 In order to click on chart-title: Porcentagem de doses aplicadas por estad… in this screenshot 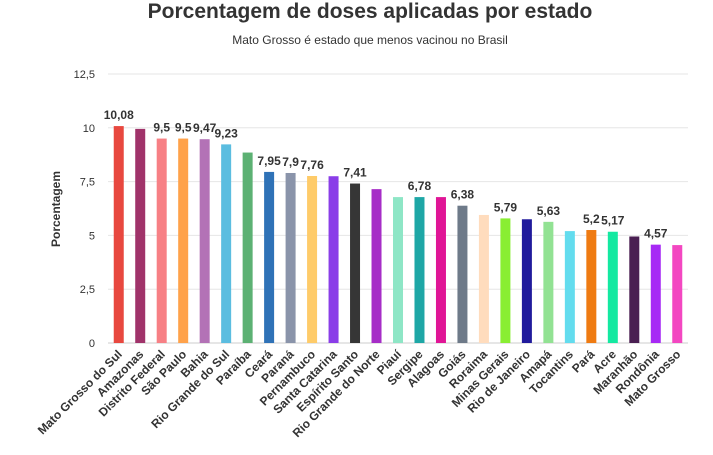, I will do `click(370, 11)`.